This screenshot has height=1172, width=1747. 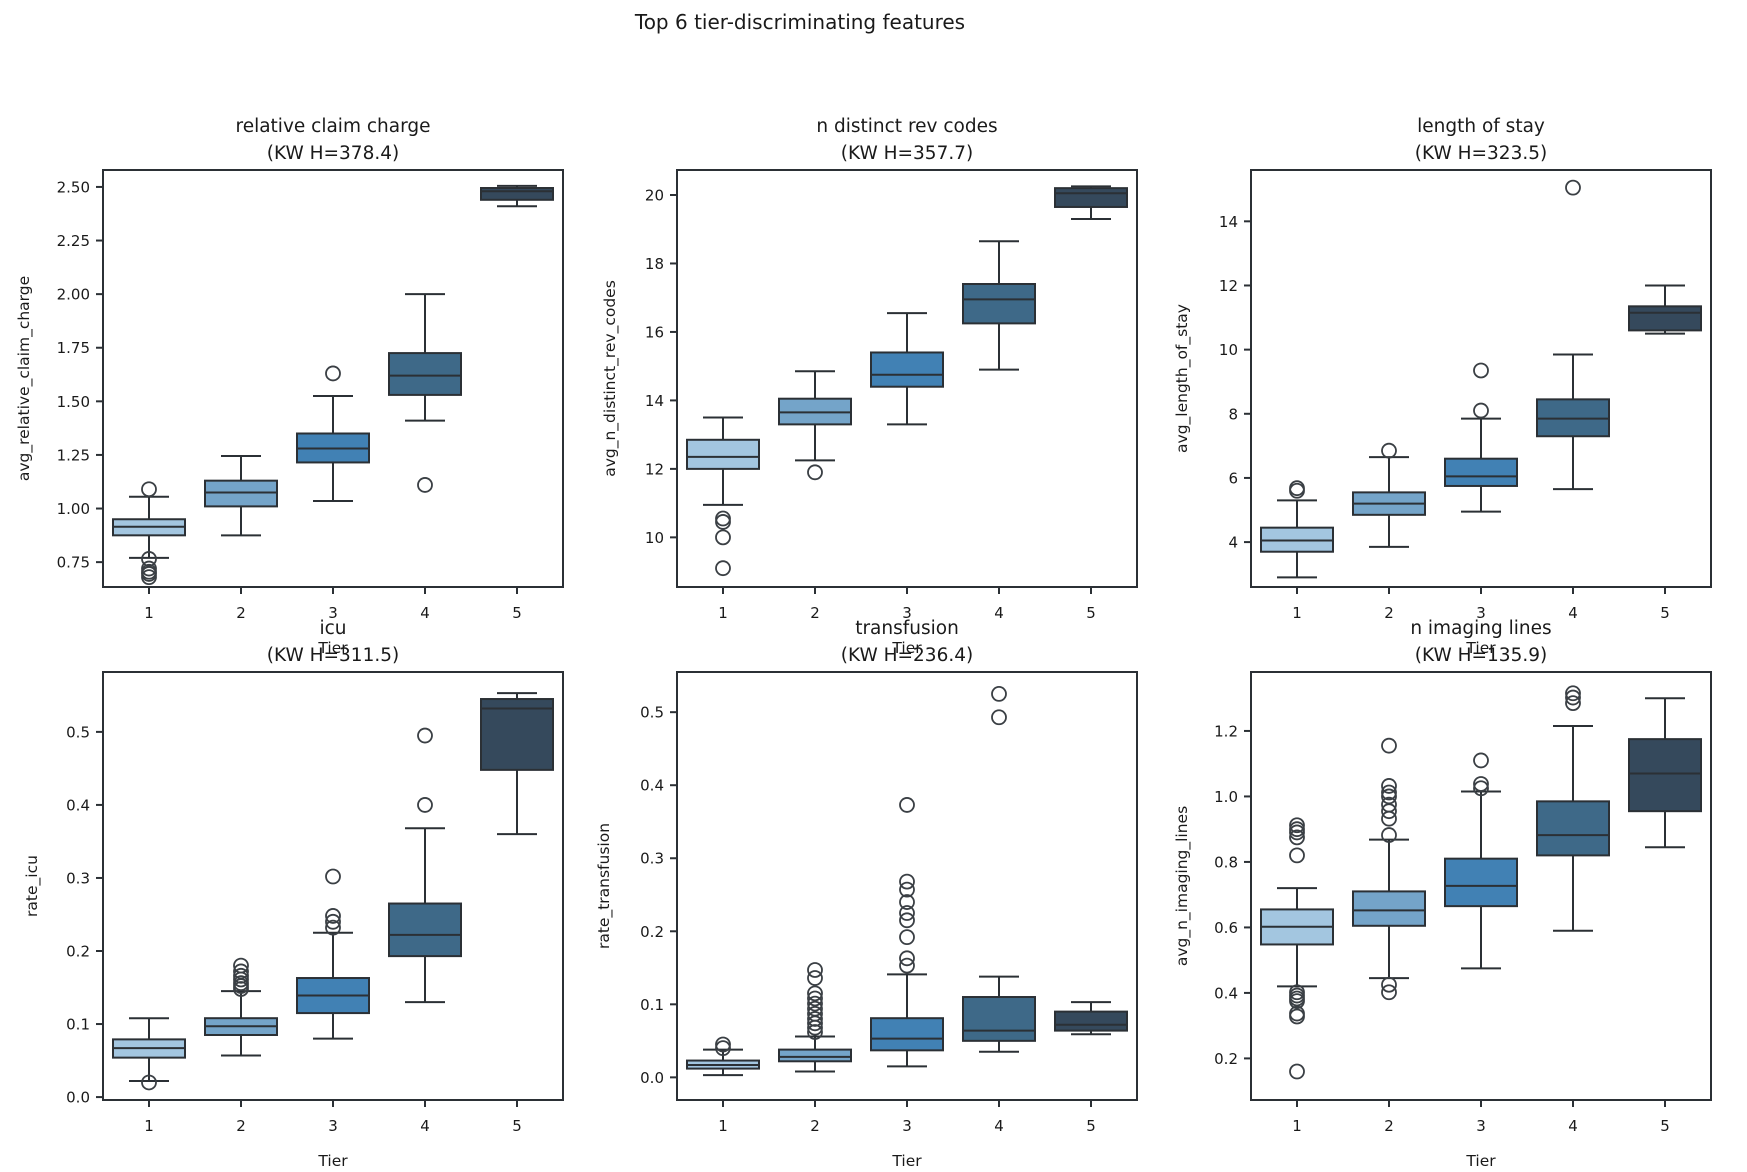 I want to click on y-axis-label: avg_relative_claim_charge, so click(x=24, y=378).